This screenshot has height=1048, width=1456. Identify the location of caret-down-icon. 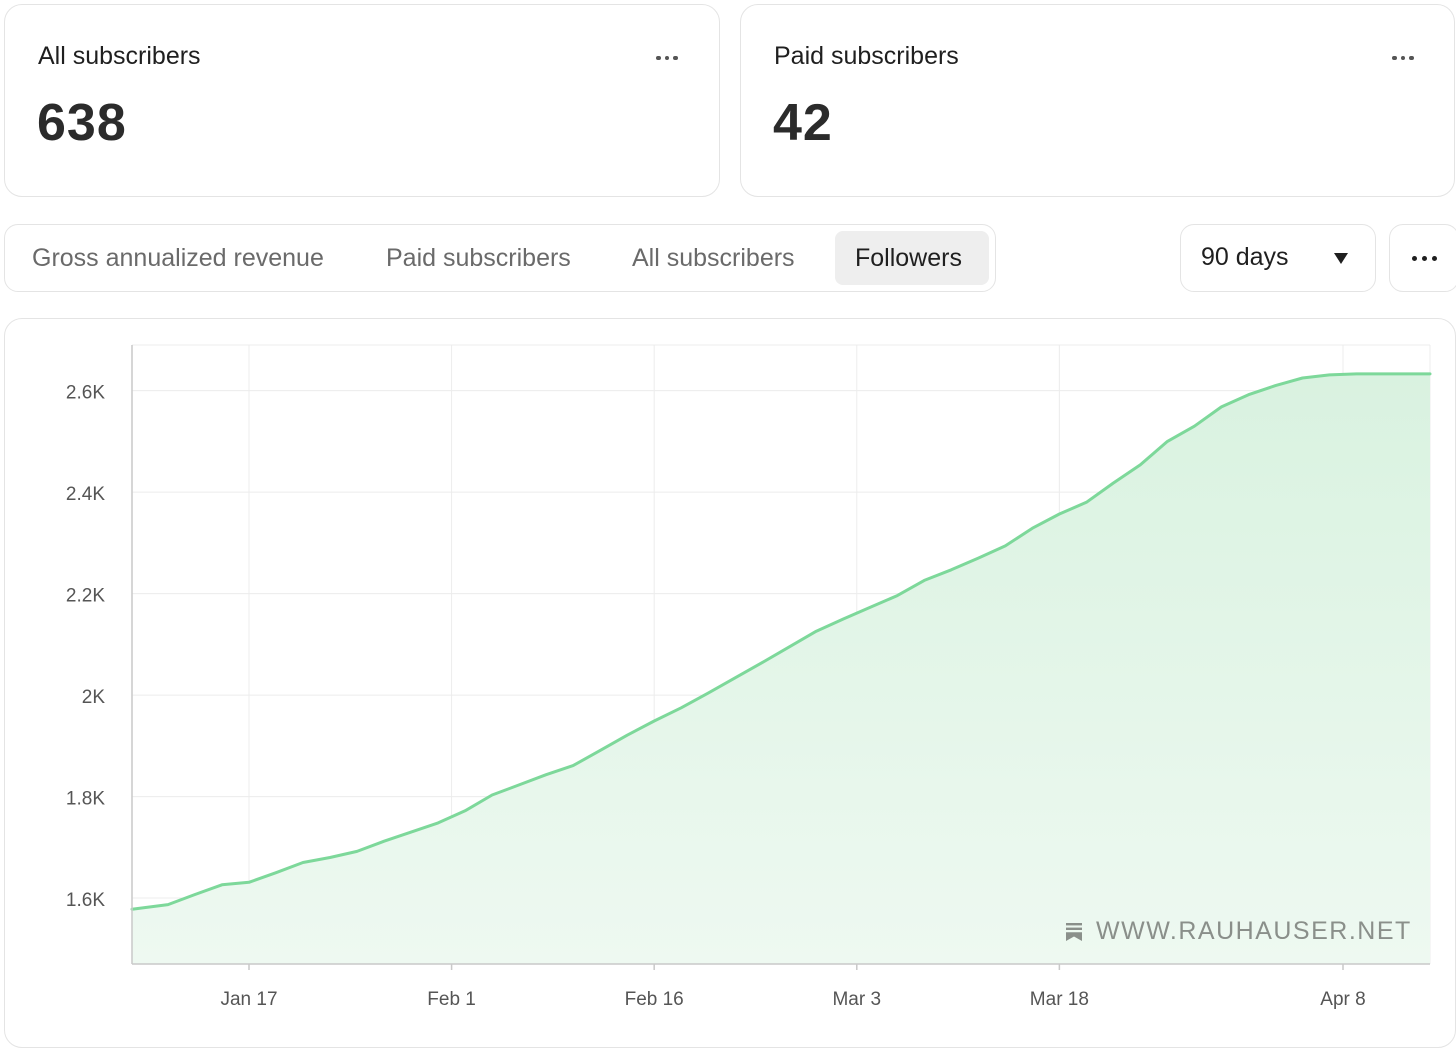
(1341, 258).